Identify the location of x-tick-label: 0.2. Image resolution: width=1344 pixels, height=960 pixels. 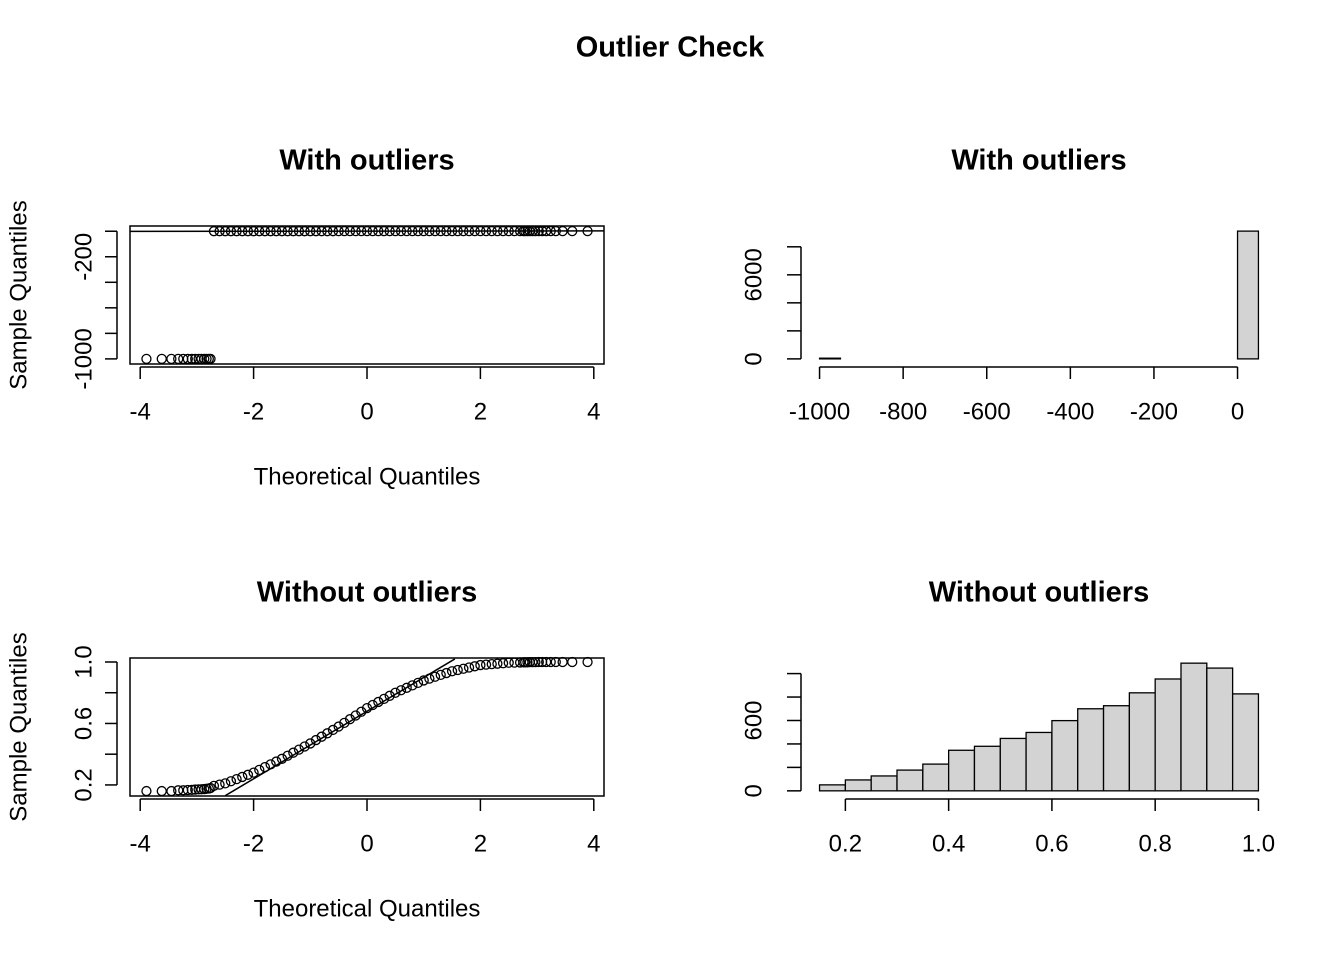
(845, 843).